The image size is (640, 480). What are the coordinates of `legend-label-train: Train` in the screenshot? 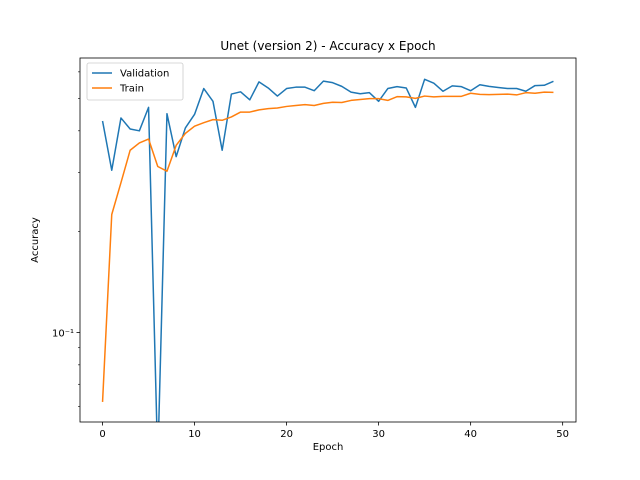 It's located at (131, 89).